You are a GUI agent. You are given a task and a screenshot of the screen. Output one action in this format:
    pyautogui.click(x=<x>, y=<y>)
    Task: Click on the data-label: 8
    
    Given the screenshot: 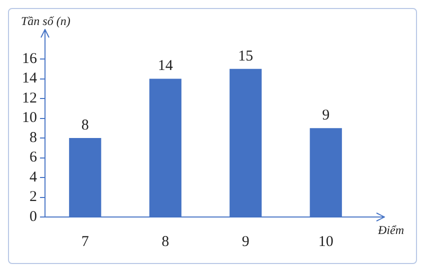 What is the action you would take?
    pyautogui.click(x=85, y=125)
    